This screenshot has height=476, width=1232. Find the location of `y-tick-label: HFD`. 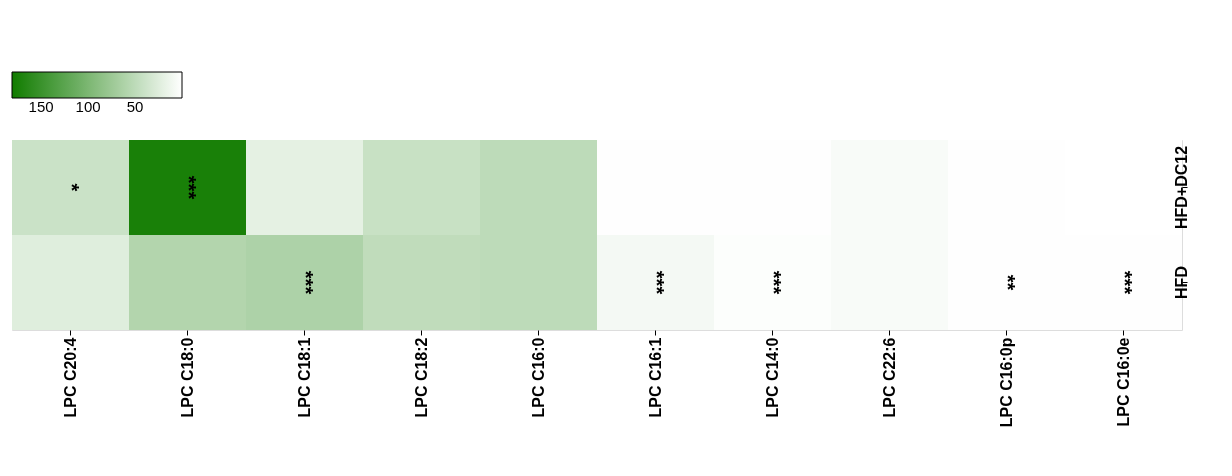

y-tick-label: HFD is located at coordinates (1181, 282).